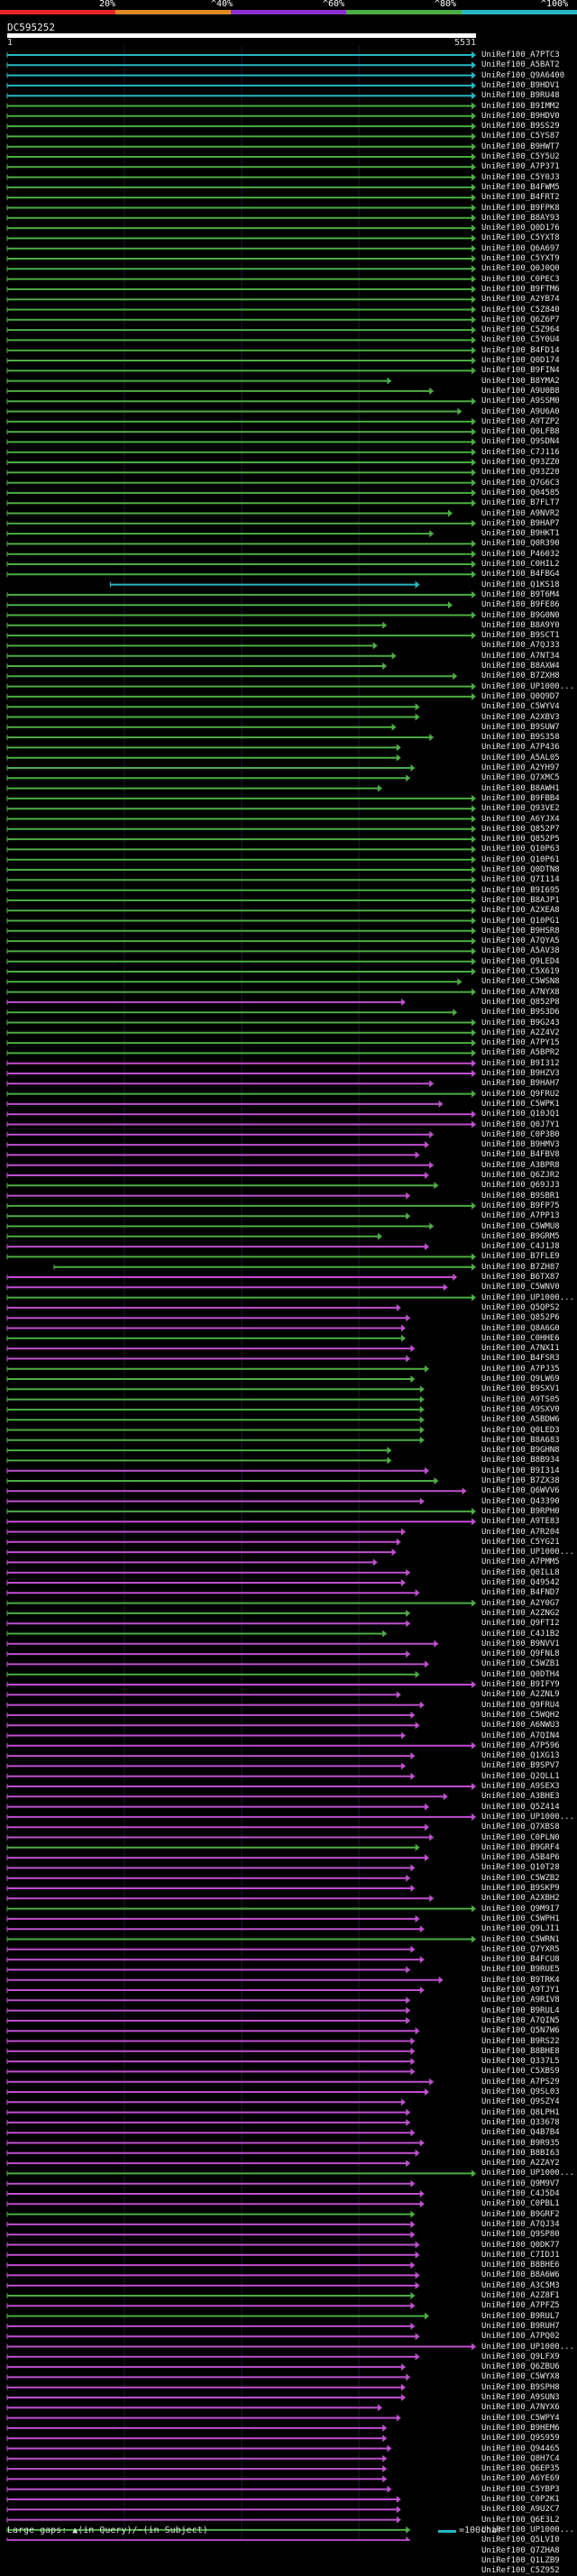  I want to click on hit-label: UniRef100_A7PY15, so click(520, 1043).